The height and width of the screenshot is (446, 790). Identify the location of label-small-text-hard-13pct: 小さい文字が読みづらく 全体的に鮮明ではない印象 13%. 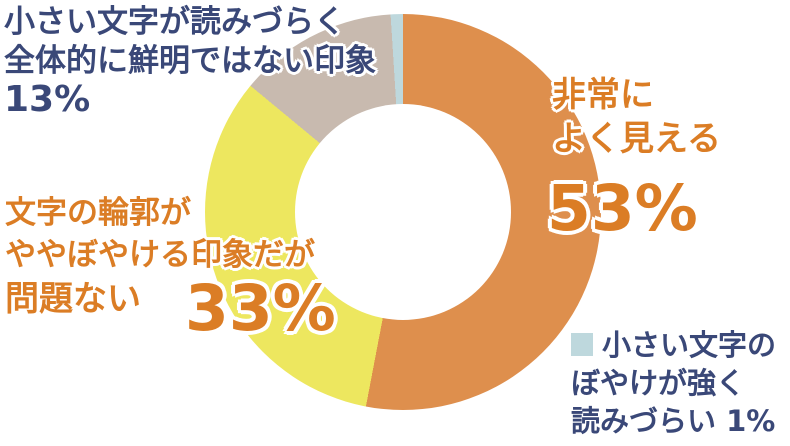
(190, 61).